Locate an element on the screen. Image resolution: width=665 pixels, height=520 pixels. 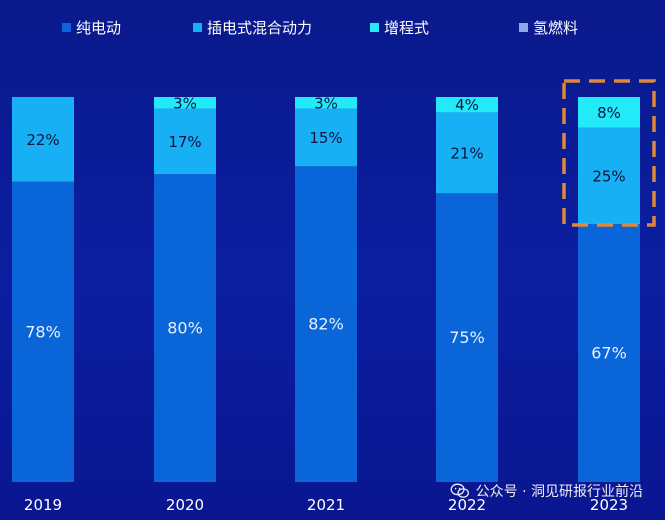
legend-label-1: 插电式混合动力 is located at coordinates (259, 28).